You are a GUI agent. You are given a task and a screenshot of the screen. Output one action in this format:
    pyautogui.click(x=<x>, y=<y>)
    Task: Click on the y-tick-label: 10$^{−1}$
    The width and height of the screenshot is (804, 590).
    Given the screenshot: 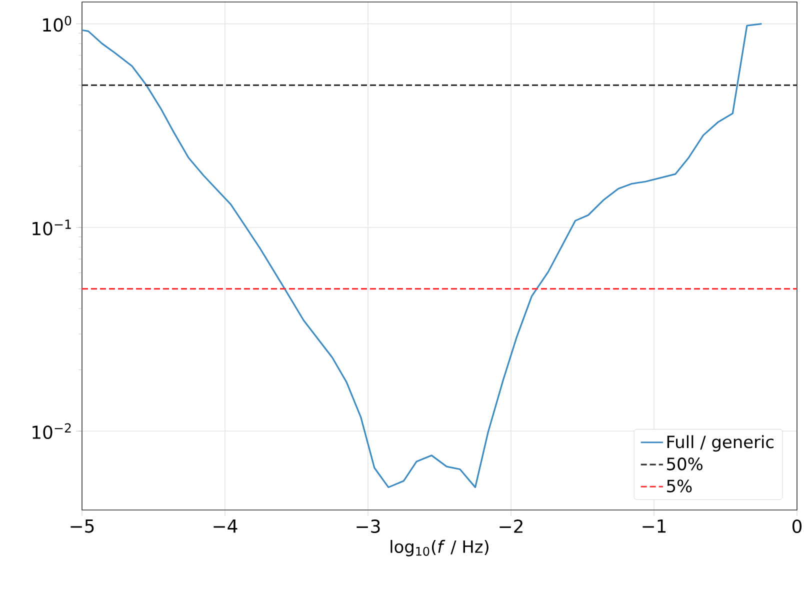 What is the action you would take?
    pyautogui.click(x=51, y=228)
    